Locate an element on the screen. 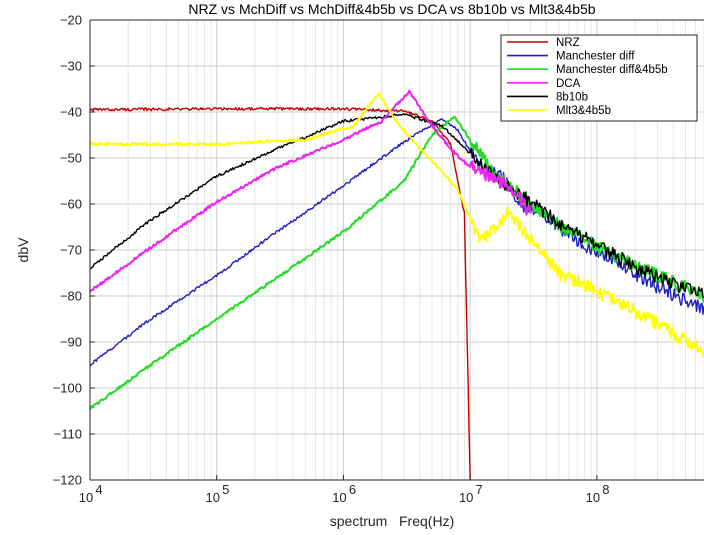 The height and width of the screenshot is (535, 704). y-tick-label: −60 is located at coordinates (71, 204).